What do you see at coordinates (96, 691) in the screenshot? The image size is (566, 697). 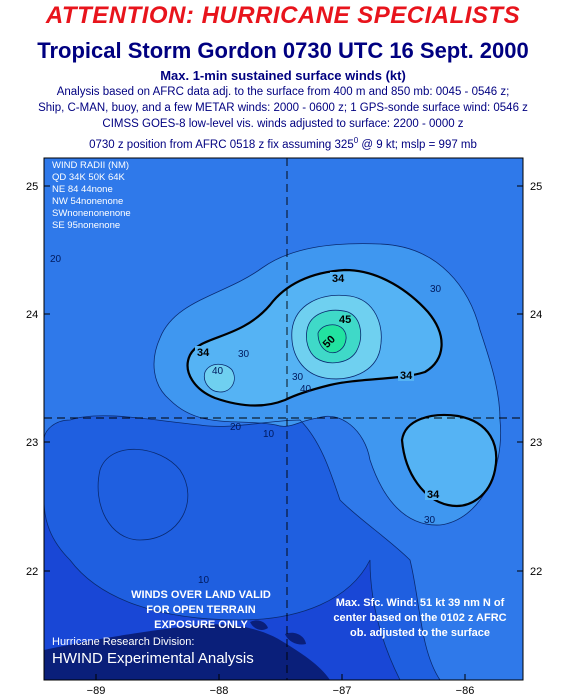 I see `lon-label-89: −89` at bounding box center [96, 691].